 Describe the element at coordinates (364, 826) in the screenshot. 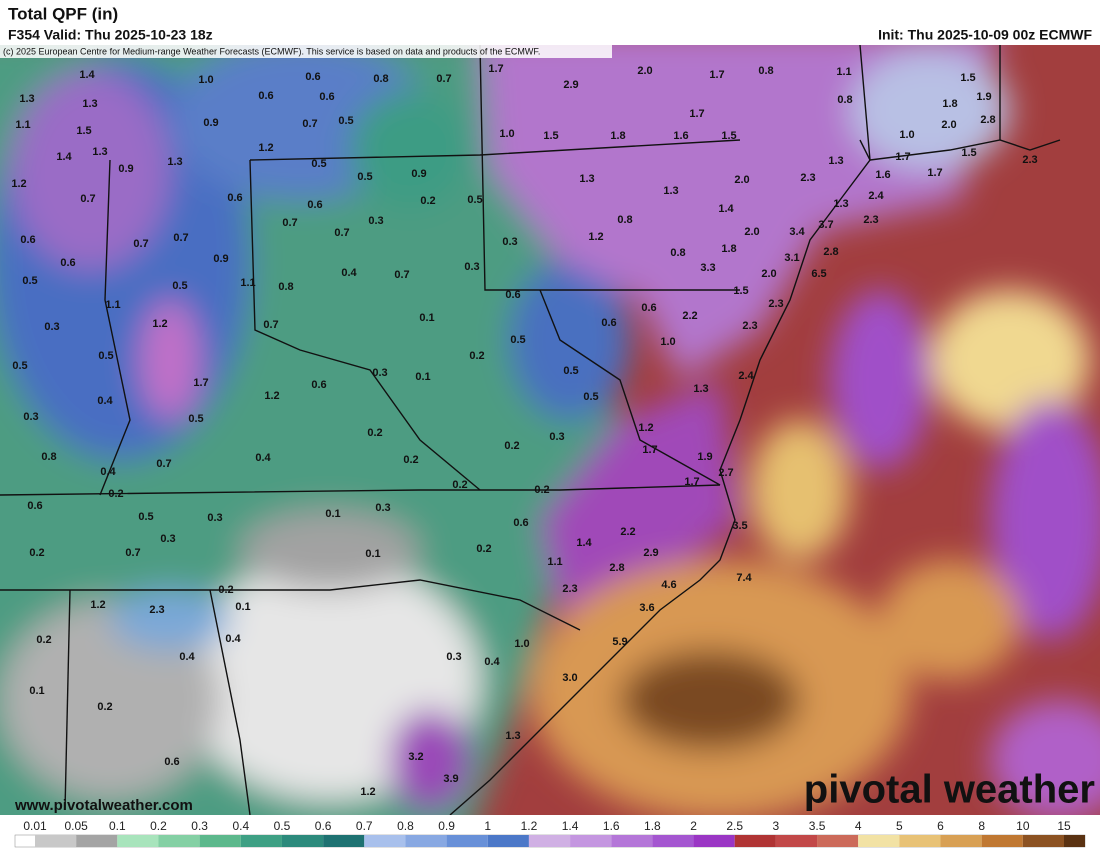

I see `legend-label: 0.7` at that location.